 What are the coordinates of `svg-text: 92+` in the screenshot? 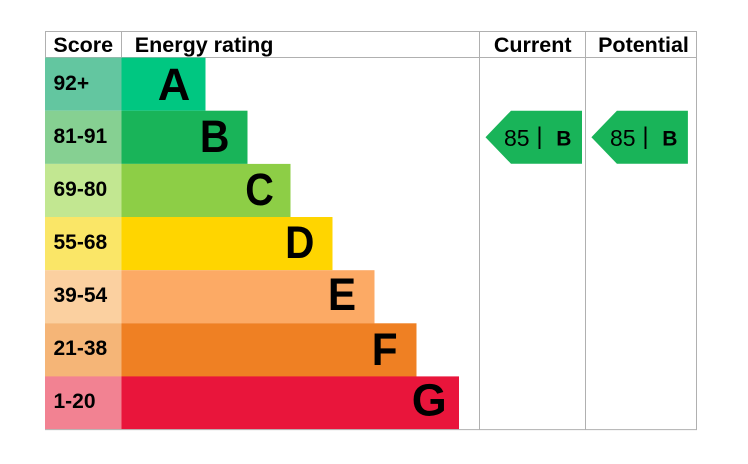 It's located at (72, 83).